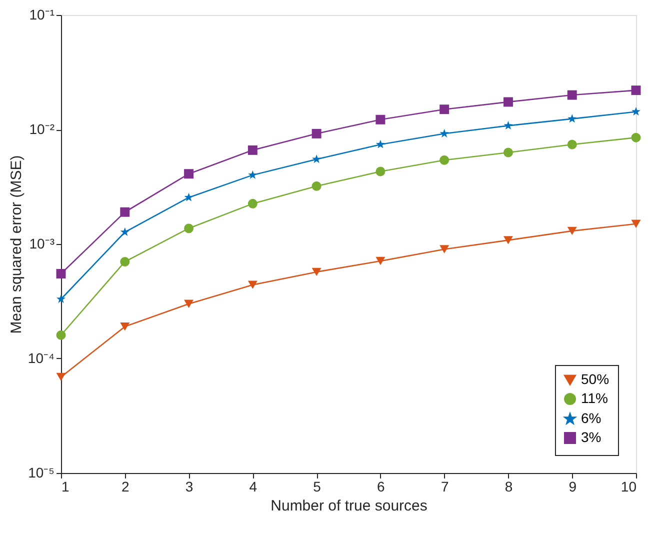 The image size is (672, 535). Describe the element at coordinates (125, 486) in the screenshot. I see `x-tick-label: 2` at that location.